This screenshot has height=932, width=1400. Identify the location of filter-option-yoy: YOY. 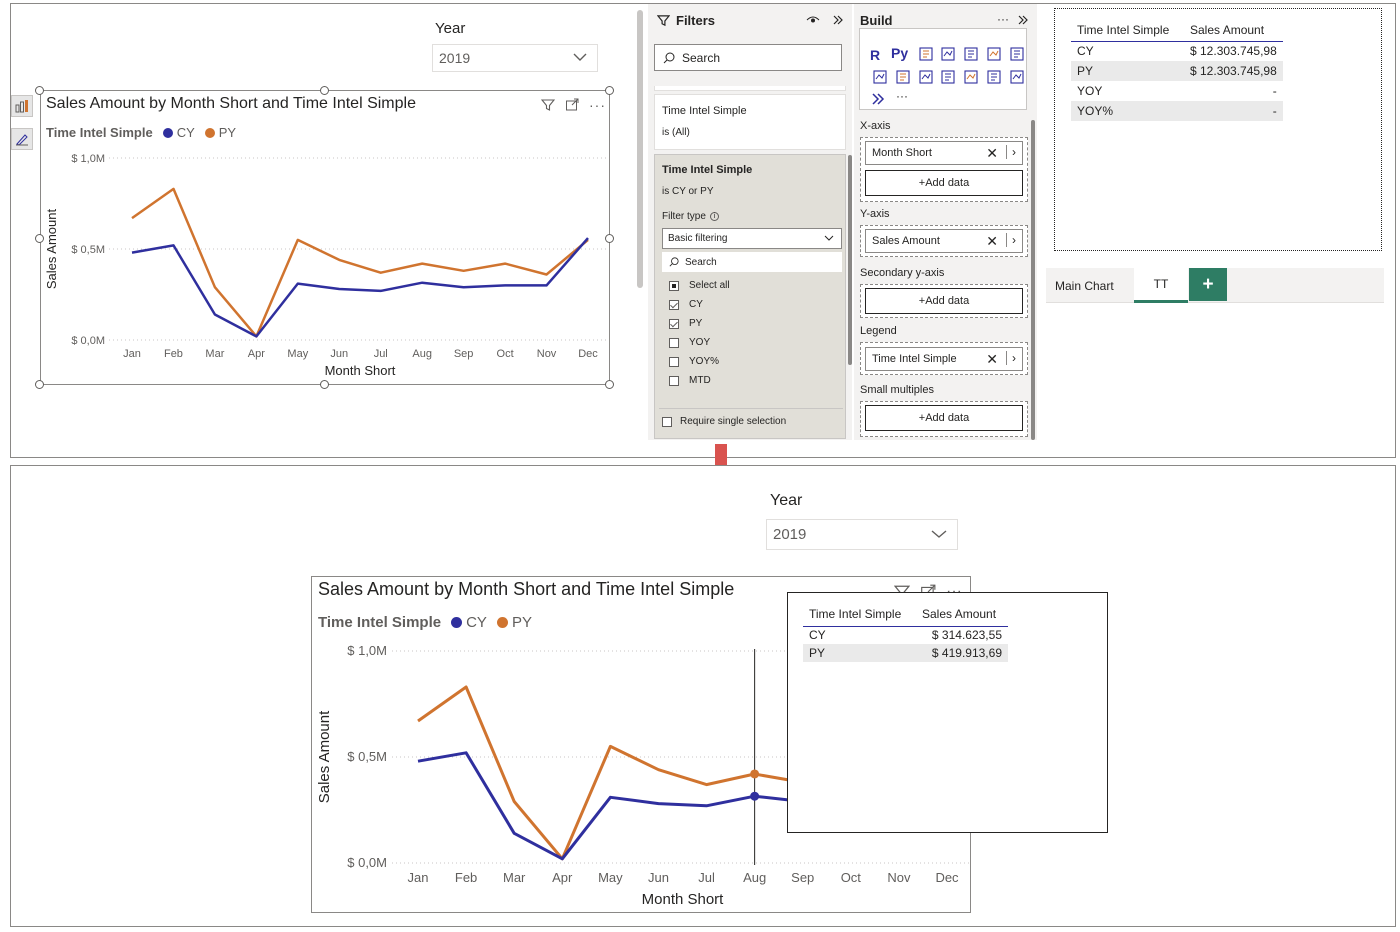
(689, 342).